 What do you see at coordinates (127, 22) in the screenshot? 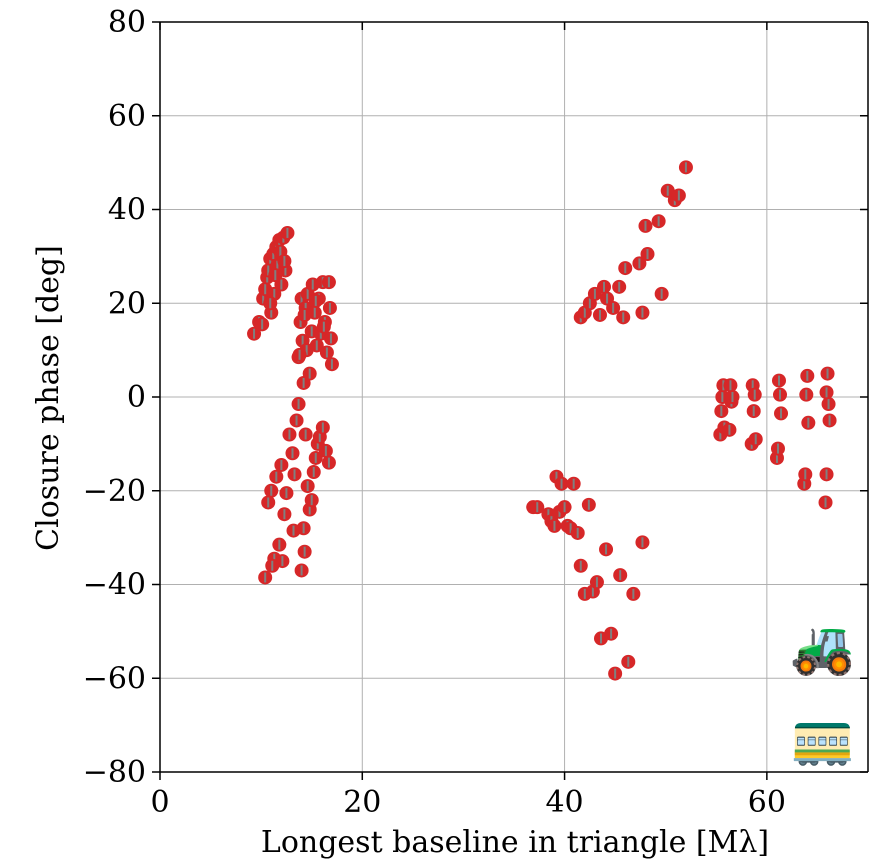
I see `y-tick-label: 80` at bounding box center [127, 22].